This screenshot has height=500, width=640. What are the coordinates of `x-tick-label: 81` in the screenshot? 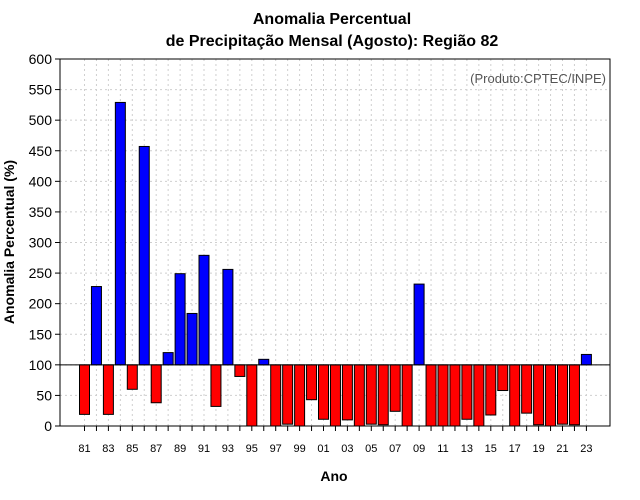 It's located at (84, 449).